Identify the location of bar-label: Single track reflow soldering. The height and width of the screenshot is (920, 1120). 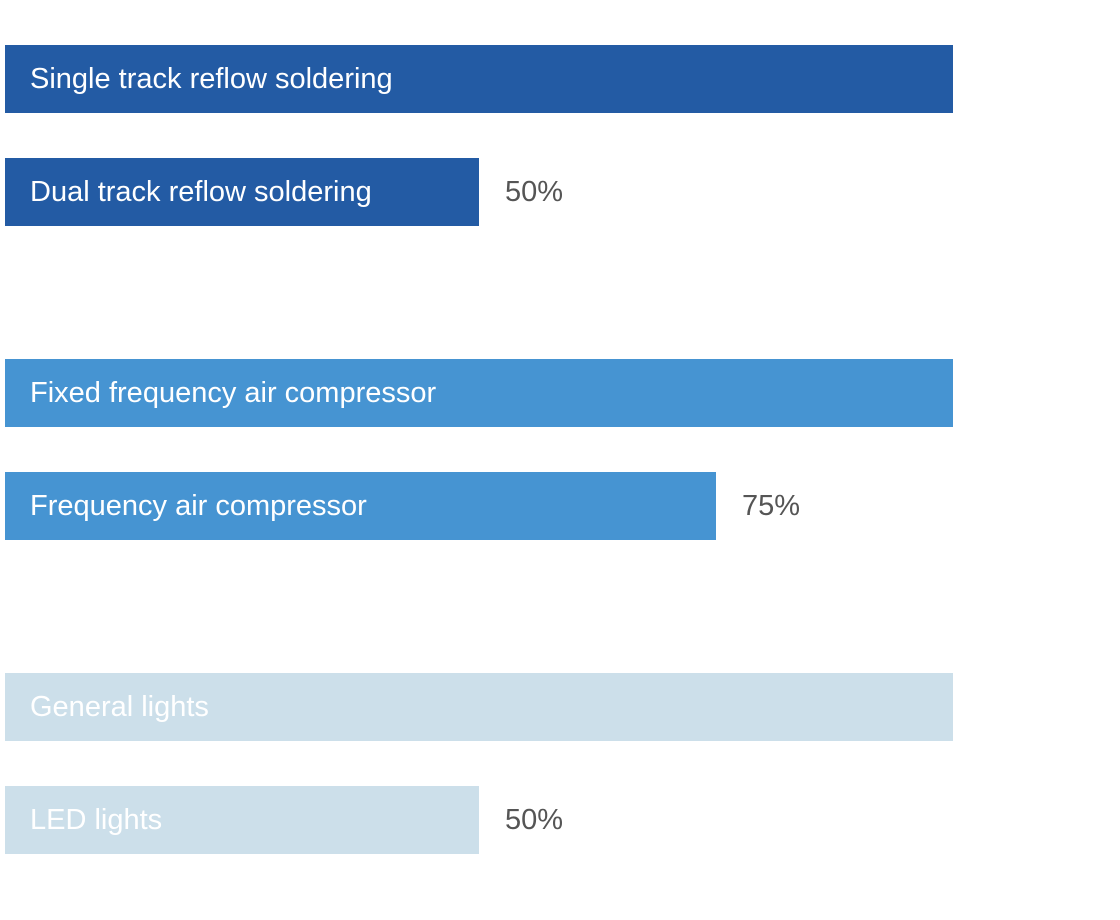
(211, 79).